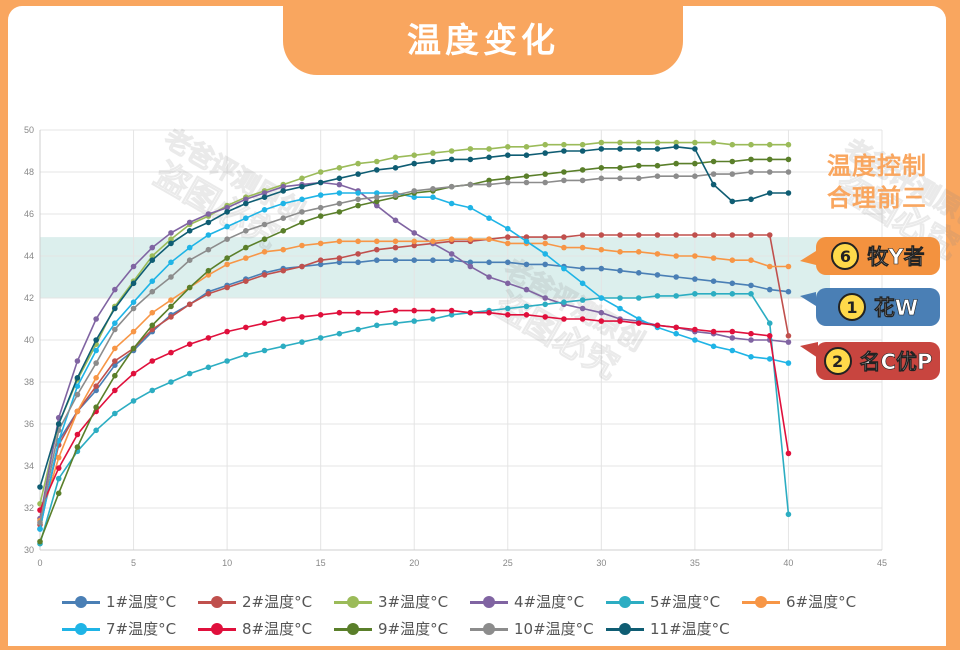  Describe the element at coordinates (672, 601) in the screenshot. I see `legend-item: 5#温度°C` at that location.